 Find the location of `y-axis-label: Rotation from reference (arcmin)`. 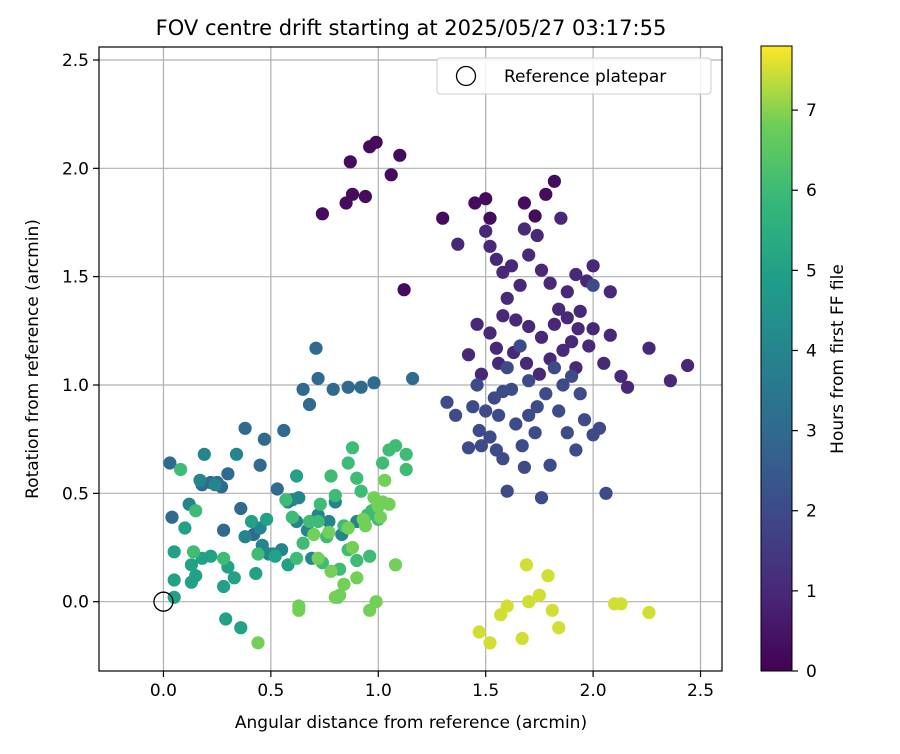

y-axis-label: Rotation from reference (arcmin) is located at coordinates (33, 359).